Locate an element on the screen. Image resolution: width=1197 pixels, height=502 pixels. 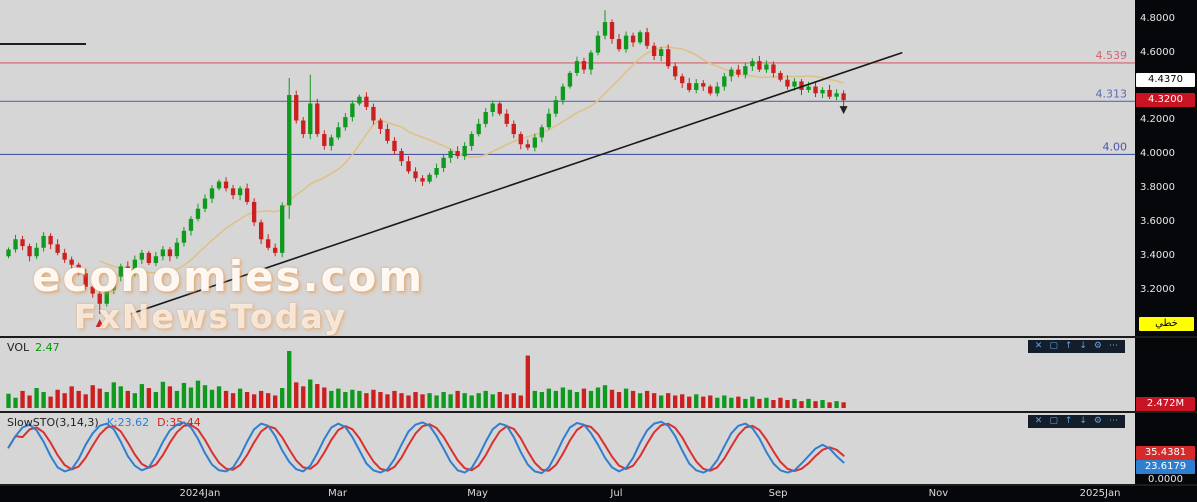
volume-value: 2.47 is located at coordinates (47, 347).